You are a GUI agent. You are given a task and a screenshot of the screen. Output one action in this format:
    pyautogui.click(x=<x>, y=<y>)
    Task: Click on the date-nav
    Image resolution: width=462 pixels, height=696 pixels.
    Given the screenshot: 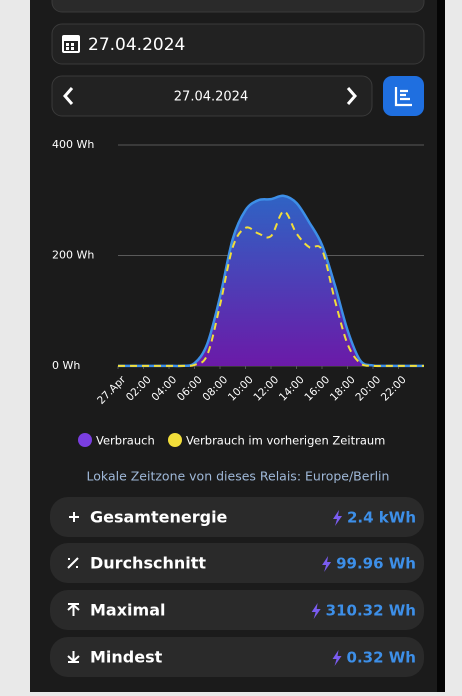 What is the action you would take?
    pyautogui.click(x=212, y=96)
    